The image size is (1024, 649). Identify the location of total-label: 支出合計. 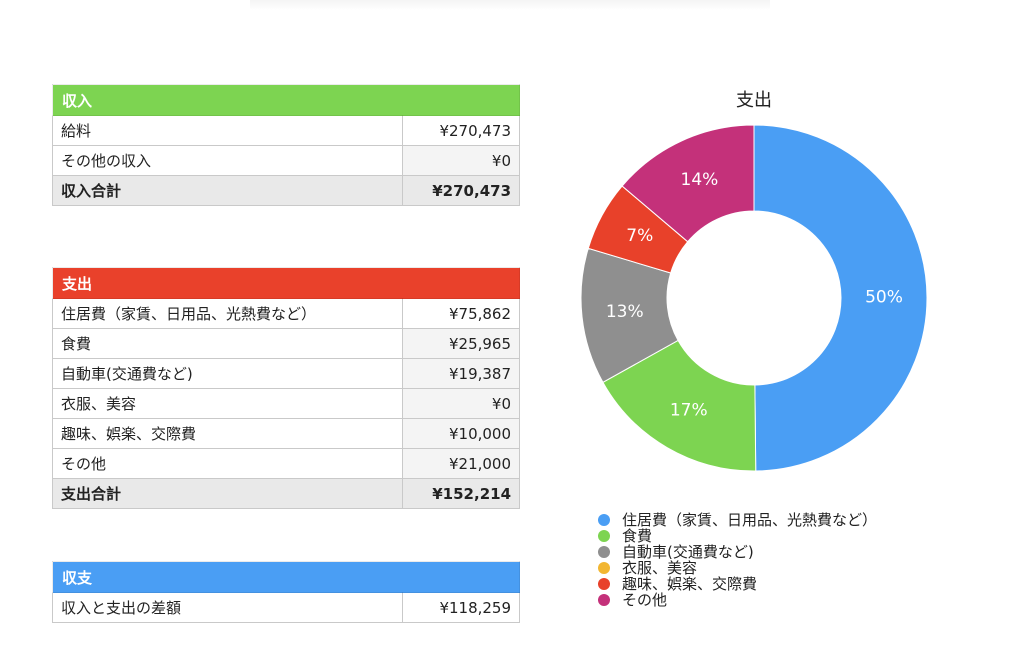
(227, 493).